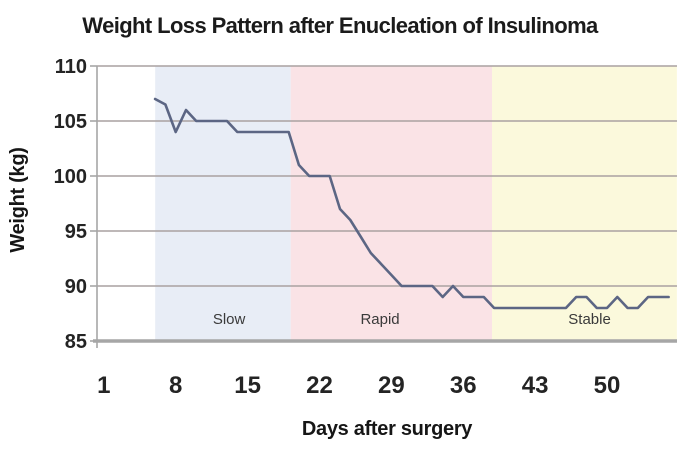 Image resolution: width=695 pixels, height=450 pixels. Describe the element at coordinates (76, 287) in the screenshot. I see `y-tick-label-90: 90` at that location.